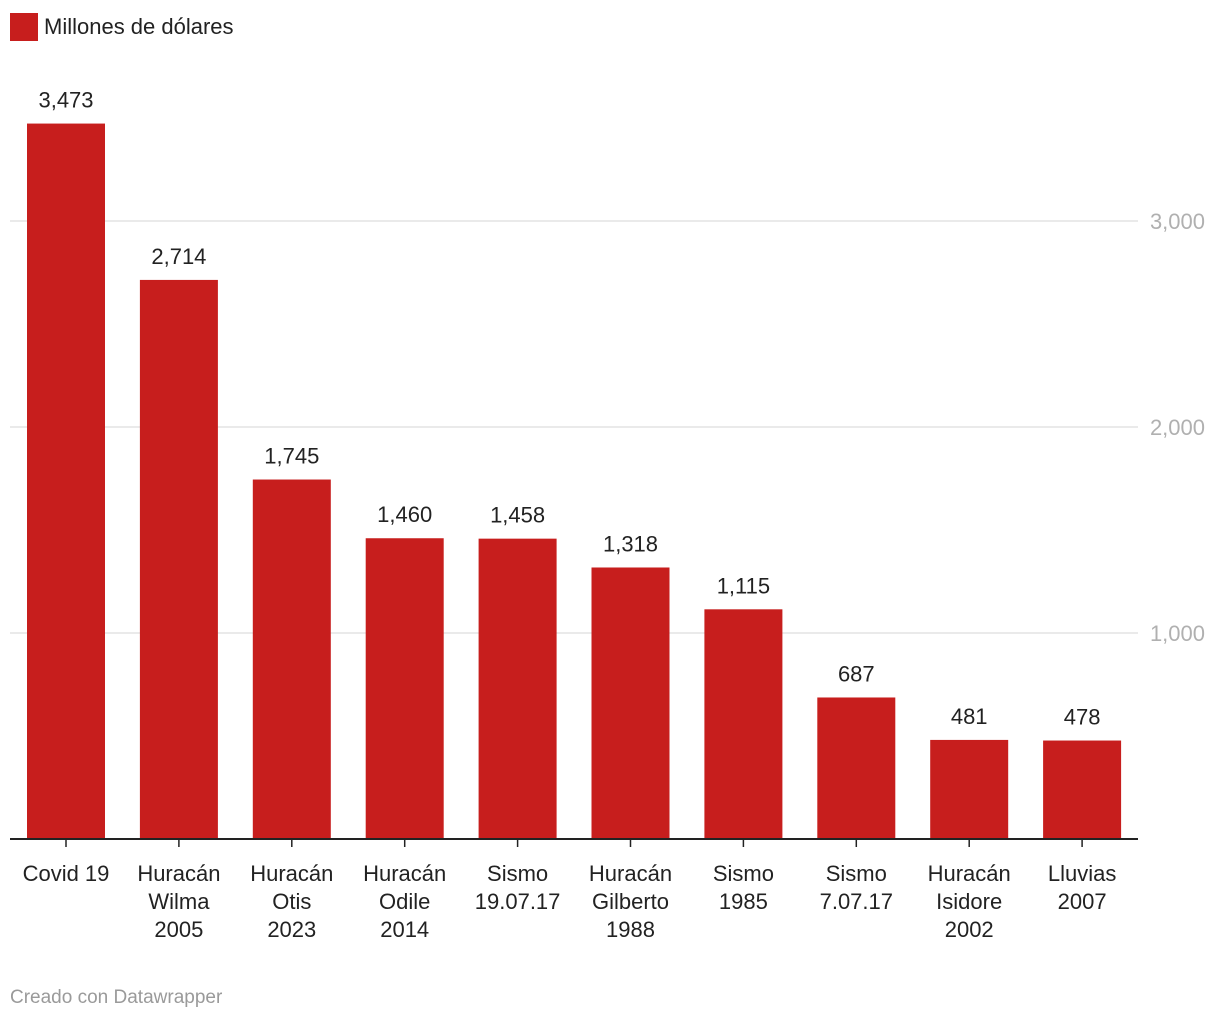 The height and width of the screenshot is (1020, 1220). I want to click on y-tick-label: 1,000, so click(1177, 633).